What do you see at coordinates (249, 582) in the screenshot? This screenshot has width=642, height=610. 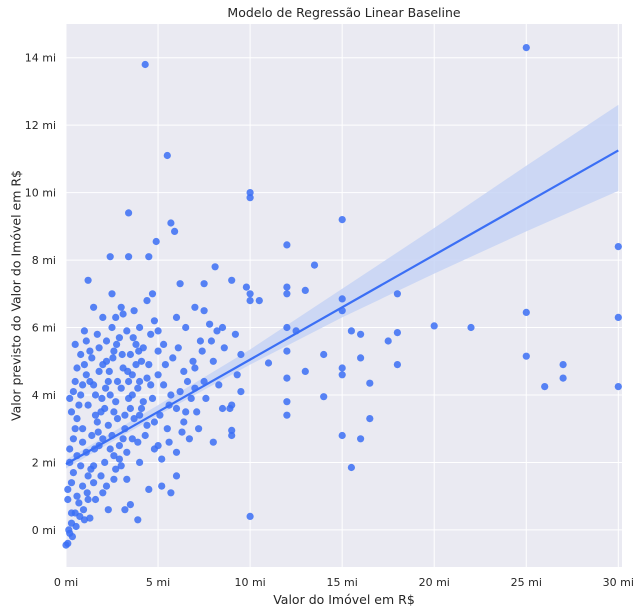 I see `x-tick-label: 10 mi` at bounding box center [249, 582].